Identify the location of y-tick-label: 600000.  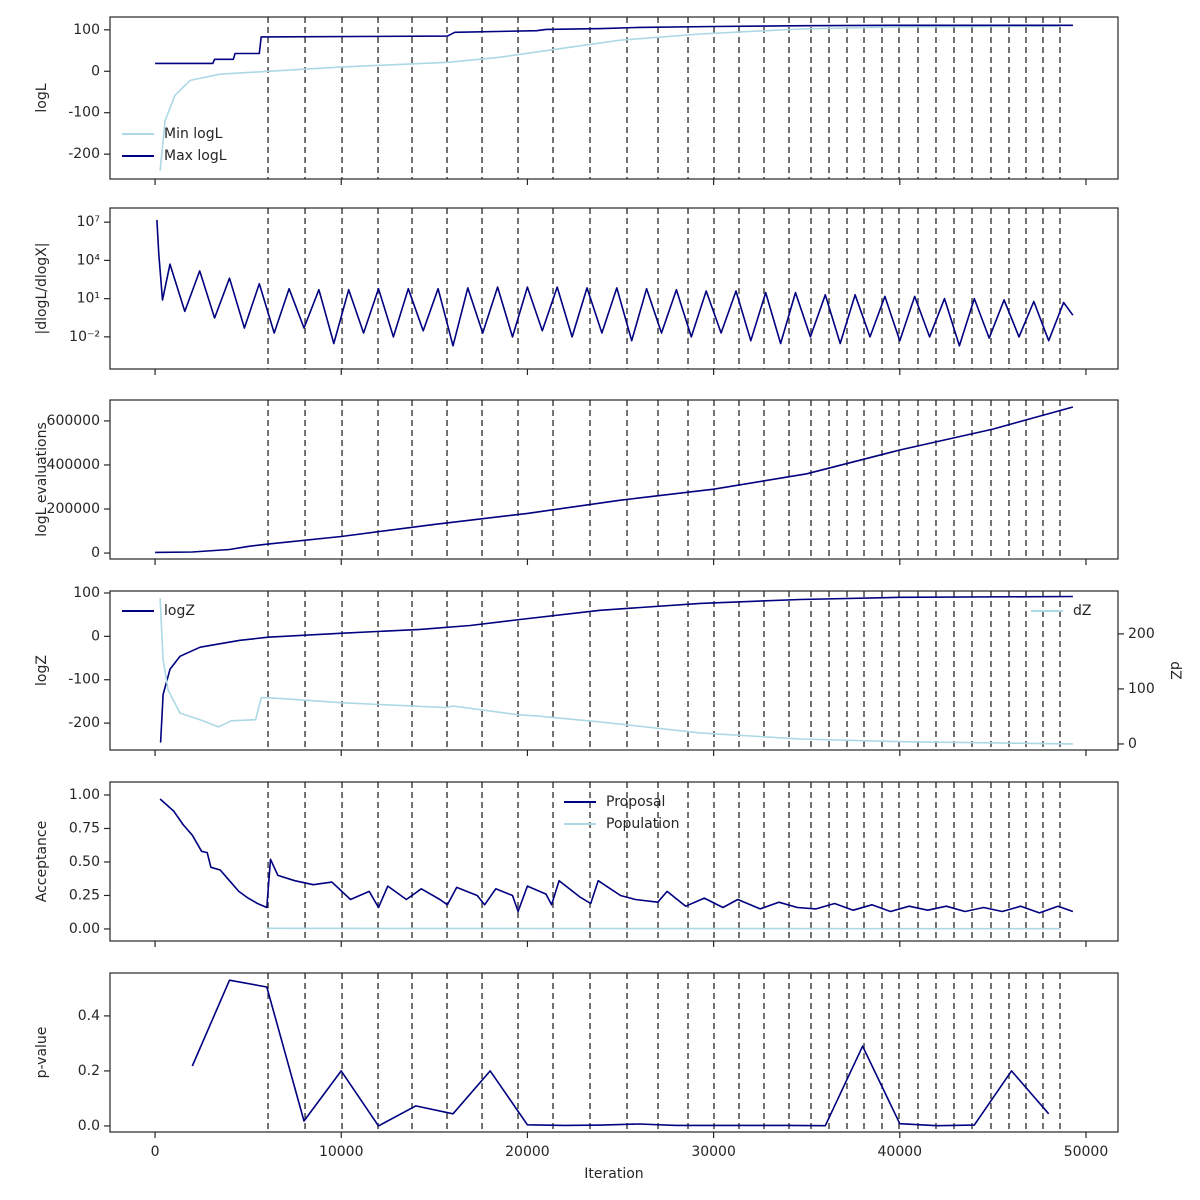
(73, 421).